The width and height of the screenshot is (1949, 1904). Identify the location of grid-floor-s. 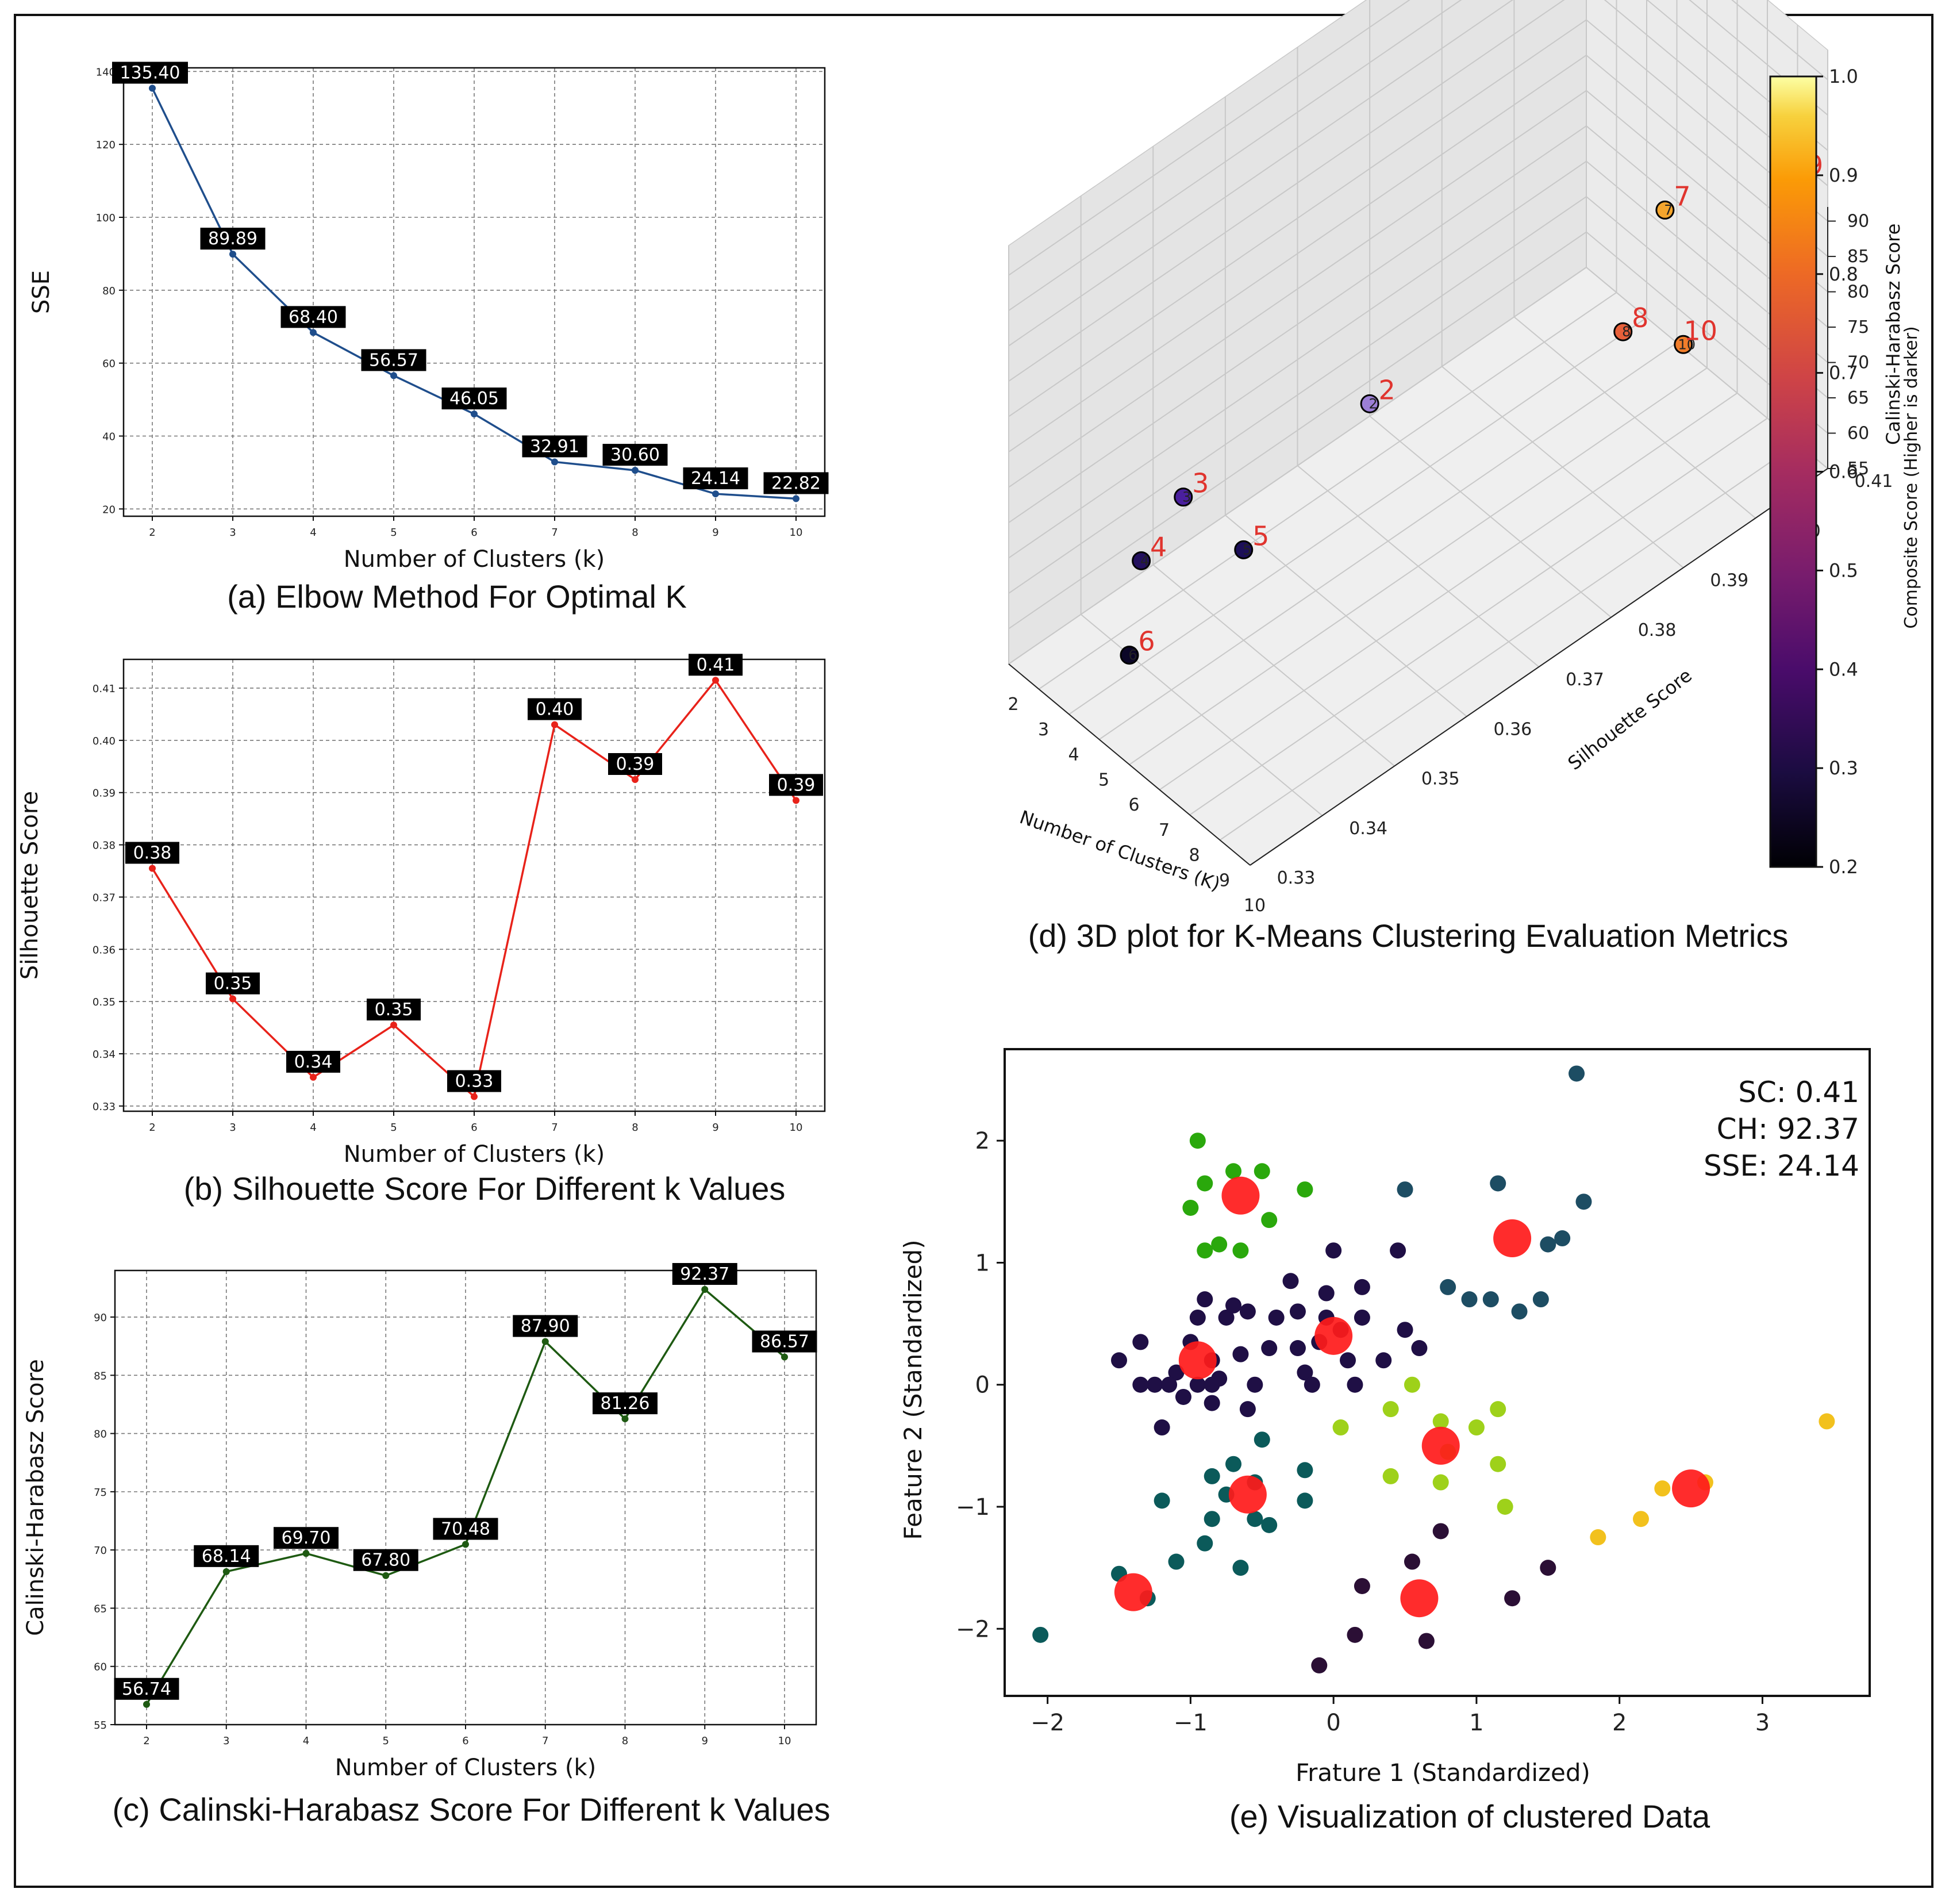
(1201, 714).